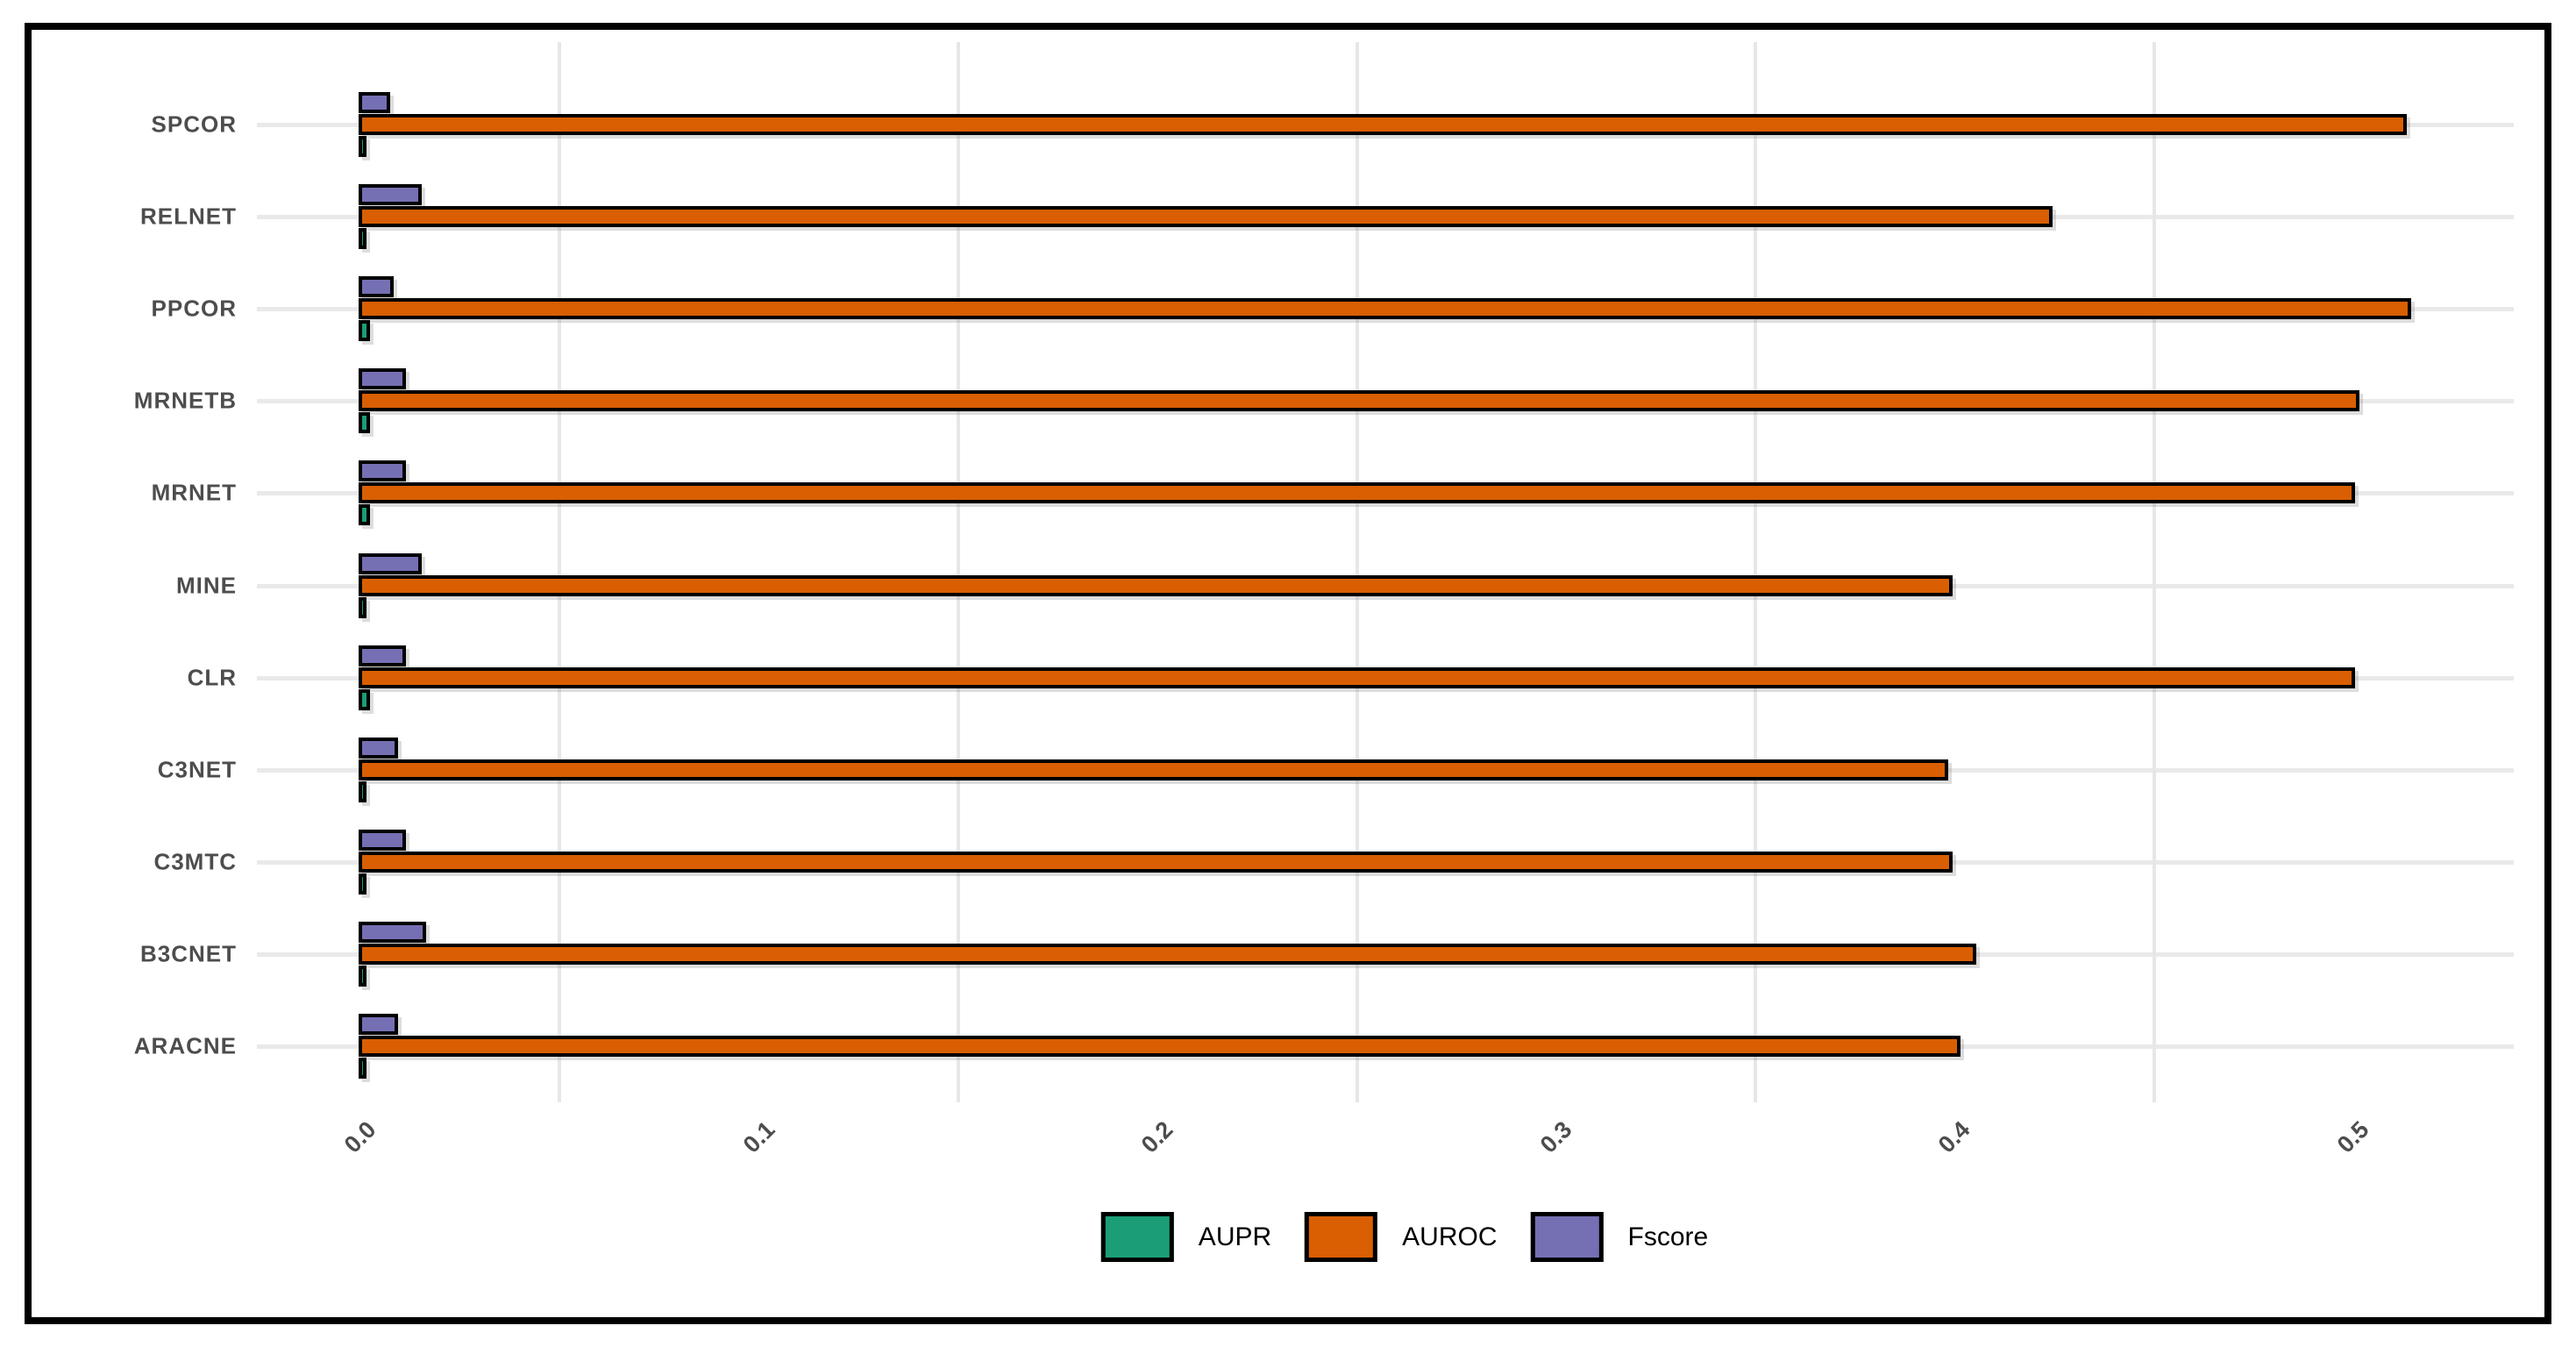  Describe the element at coordinates (1186, 1237) in the screenshot. I see `legend-item-aupr: AUPR` at that location.